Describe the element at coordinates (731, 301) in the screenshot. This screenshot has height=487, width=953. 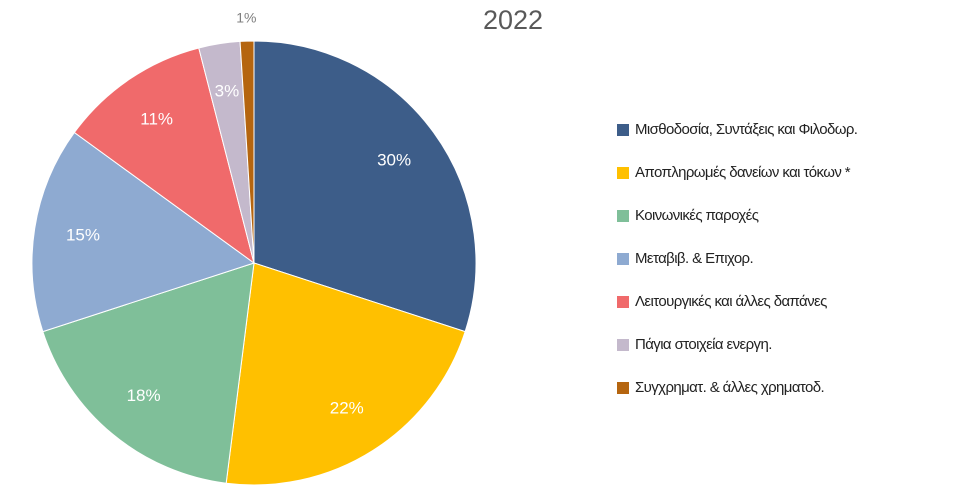
I see `legend-label: Λειτουργικές και άλλες δαπάνες` at that location.